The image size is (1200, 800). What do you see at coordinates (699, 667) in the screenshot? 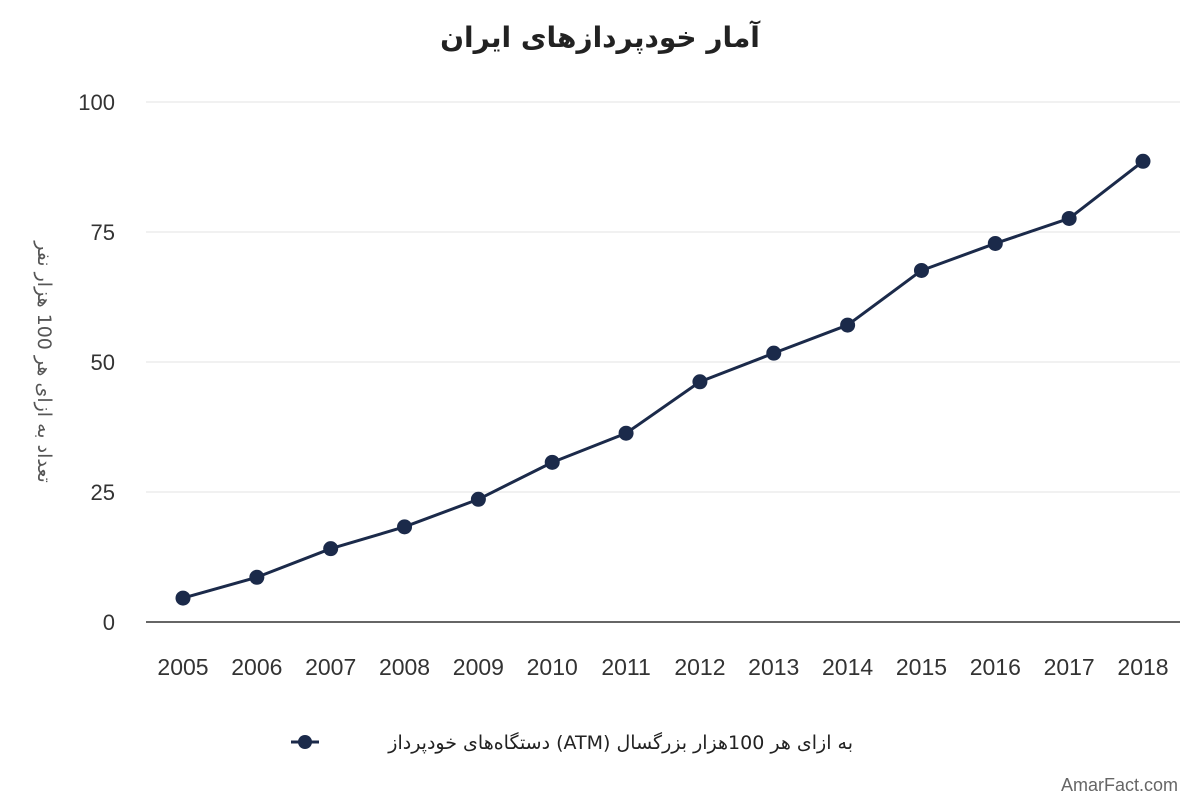
I see `x-tick-label: 2012` at bounding box center [699, 667].